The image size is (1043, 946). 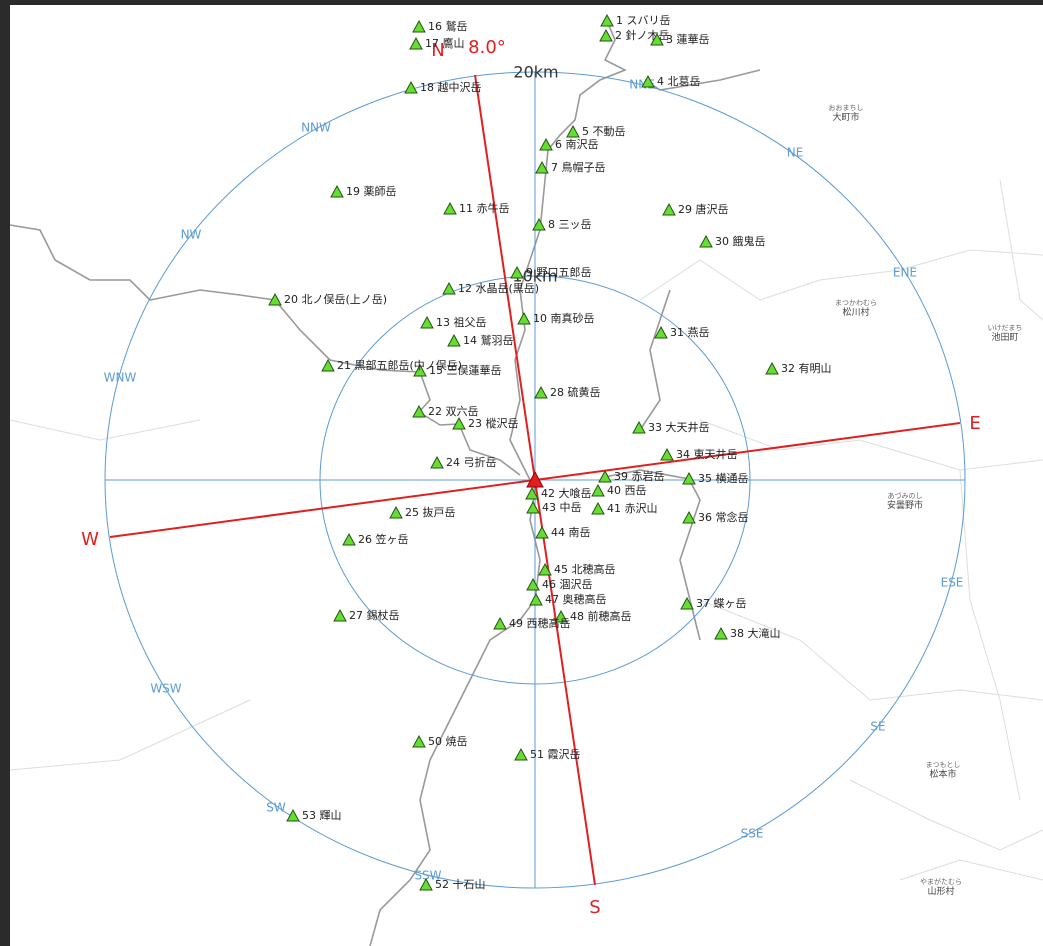 I want to click on peak-label: 50 焼岳, so click(x=448, y=741).